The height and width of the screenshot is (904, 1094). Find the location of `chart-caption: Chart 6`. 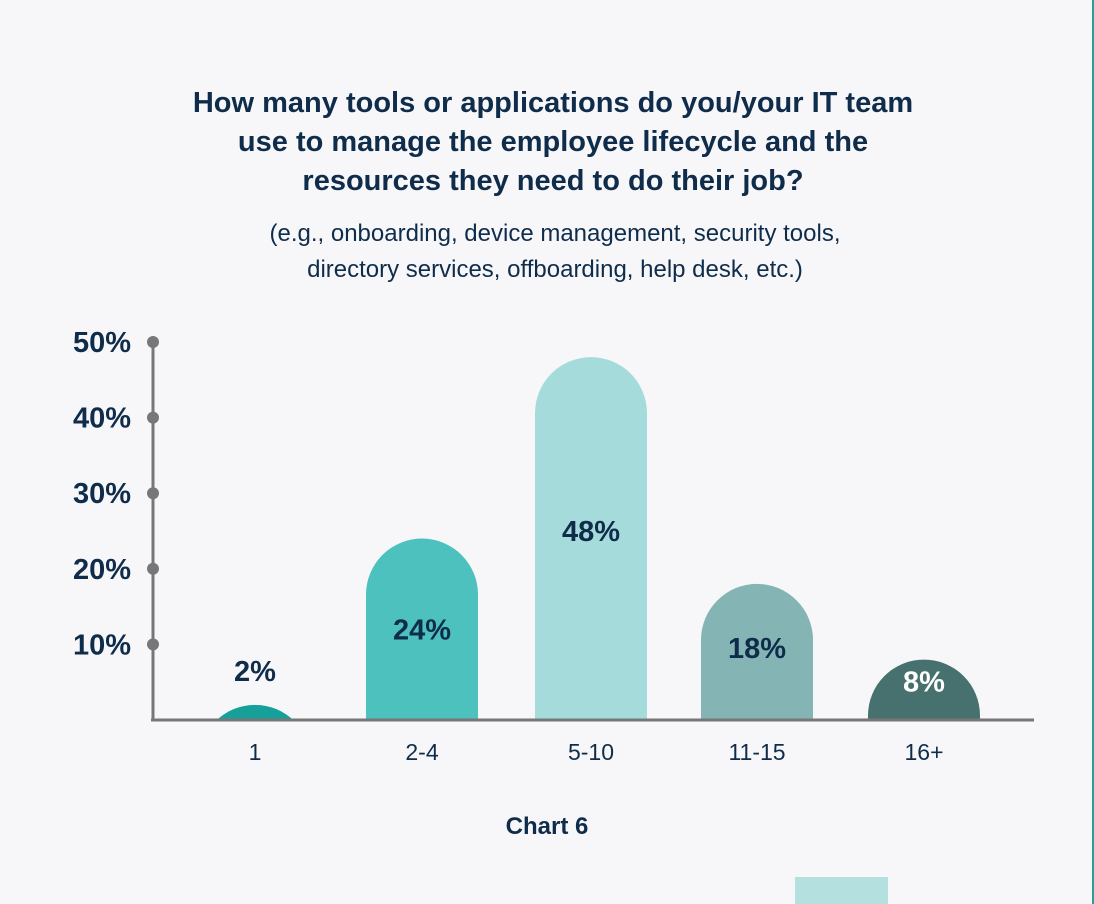

chart-caption: Chart 6 is located at coordinates (547, 826).